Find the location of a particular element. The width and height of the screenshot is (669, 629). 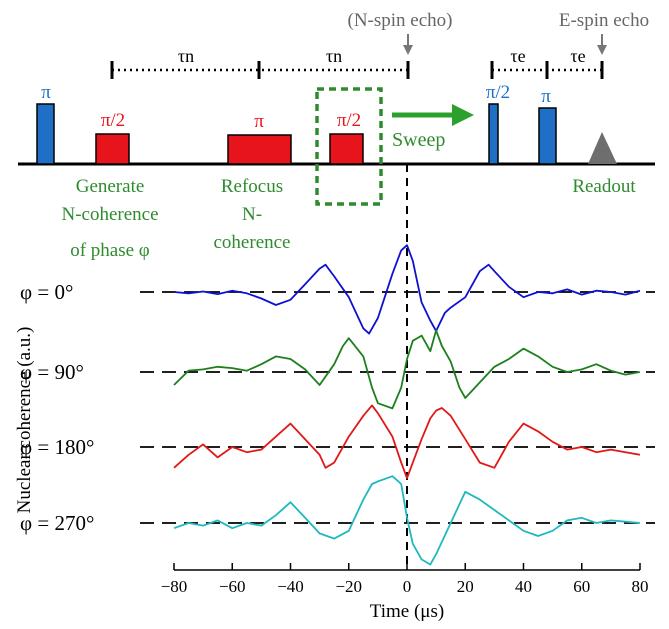

x-tick-label: −40 is located at coordinates (290, 586).